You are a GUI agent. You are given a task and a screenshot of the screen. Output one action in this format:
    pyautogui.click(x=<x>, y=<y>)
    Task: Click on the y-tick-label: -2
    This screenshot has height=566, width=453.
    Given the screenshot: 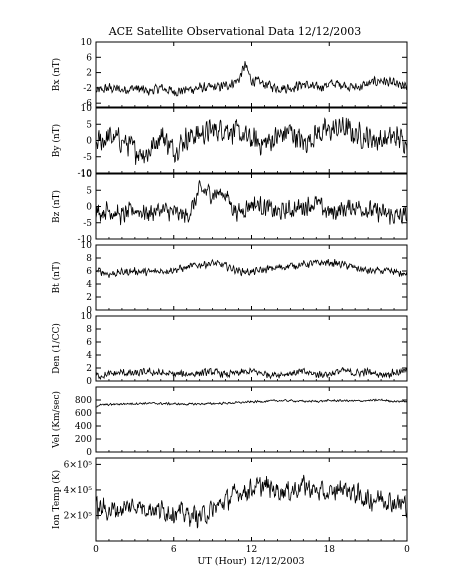 What is the action you would take?
    pyautogui.click(x=87, y=89)
    